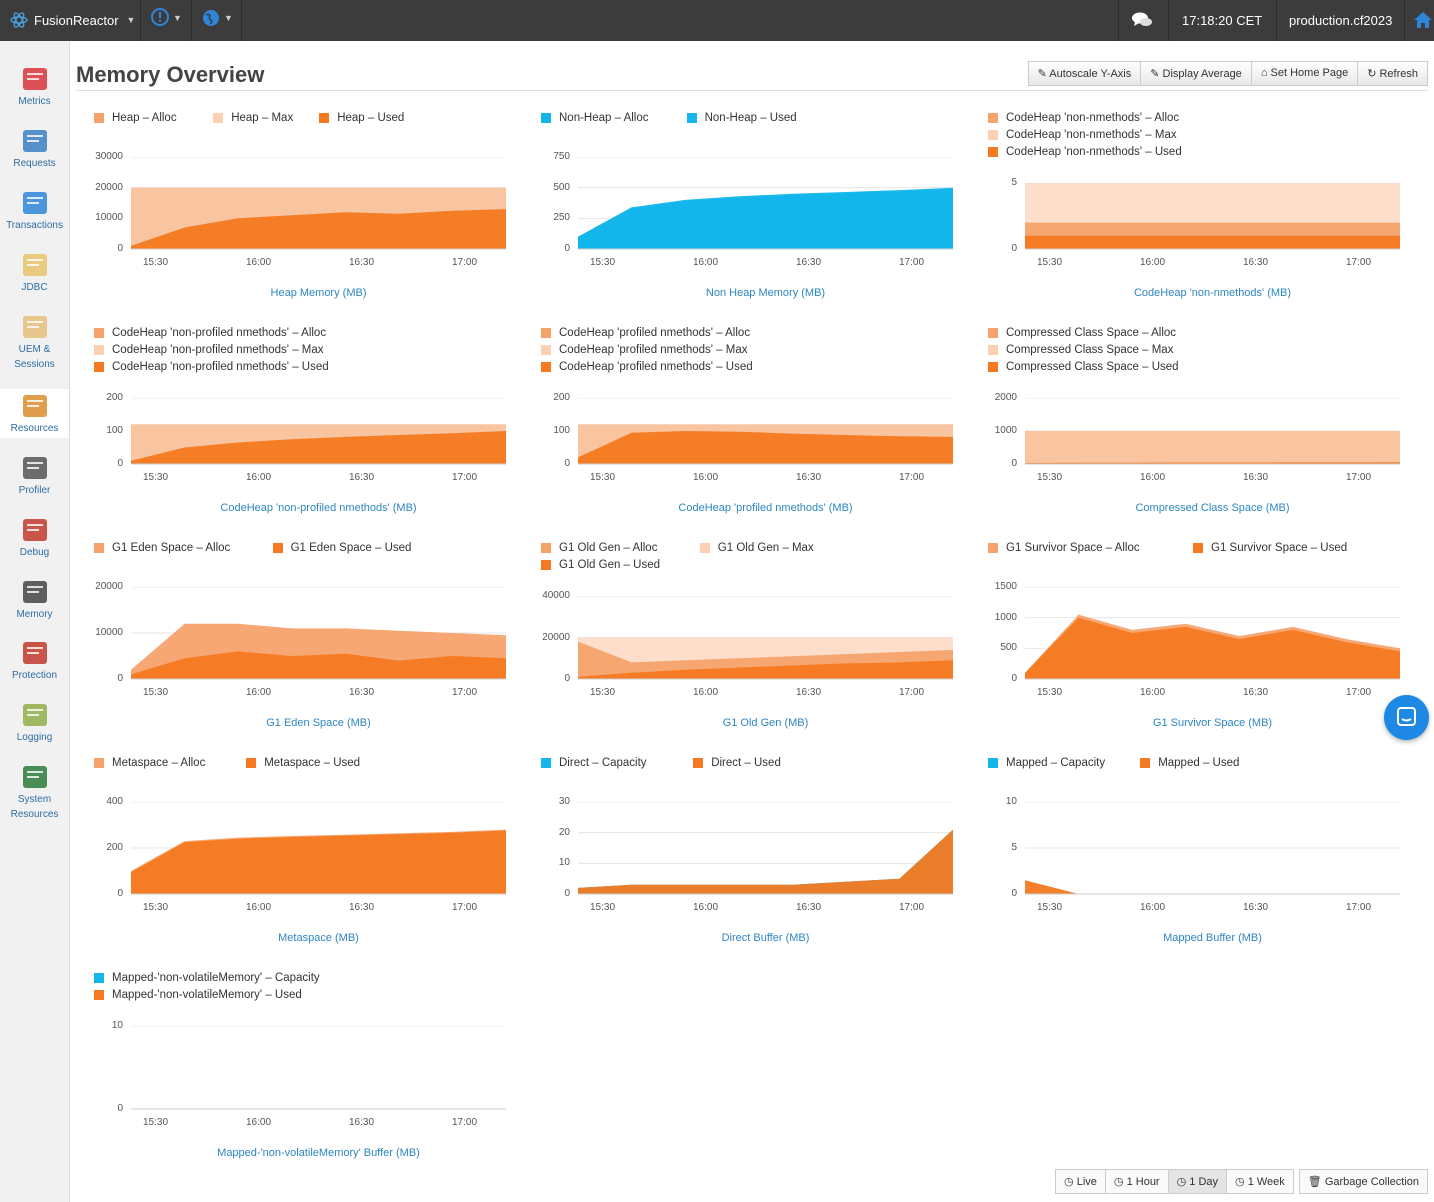 This screenshot has height=1202, width=1434. Describe the element at coordinates (1270, 548) in the screenshot. I see `legend-item: G1 Survivor Space – Used` at that location.